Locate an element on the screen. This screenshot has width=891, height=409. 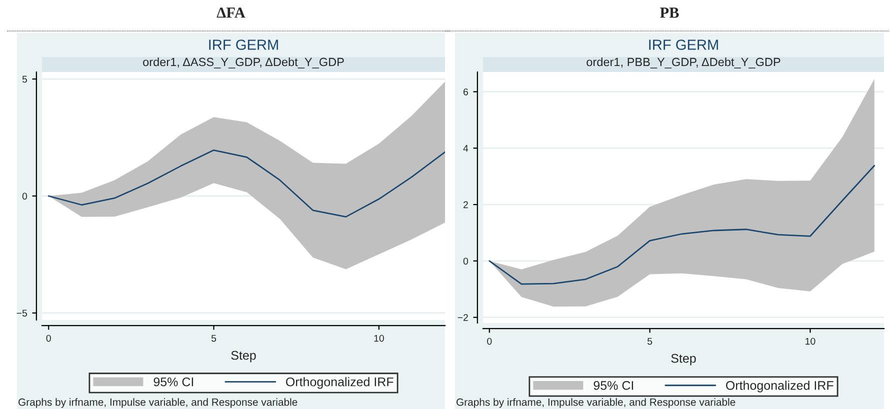
y-tick-label: −2 is located at coordinates (463, 317).